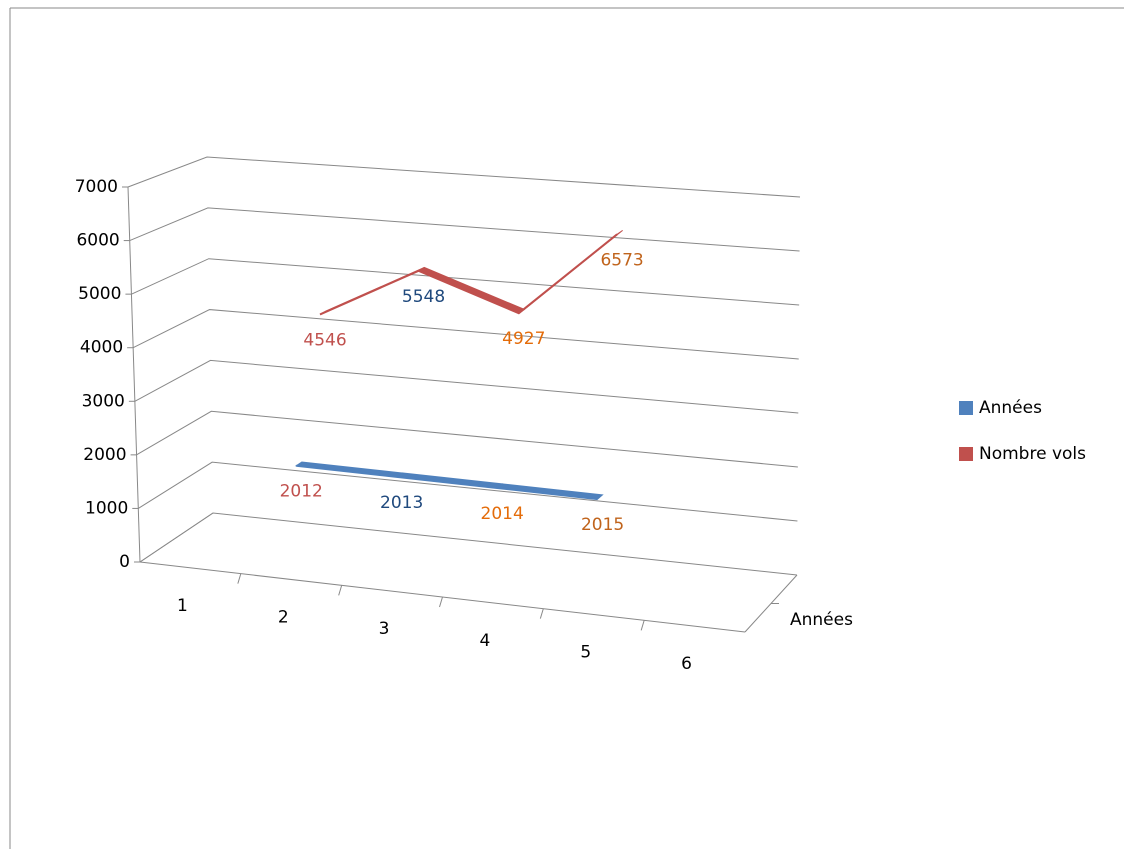  I want to click on x-tick-label: 6, so click(686, 664).